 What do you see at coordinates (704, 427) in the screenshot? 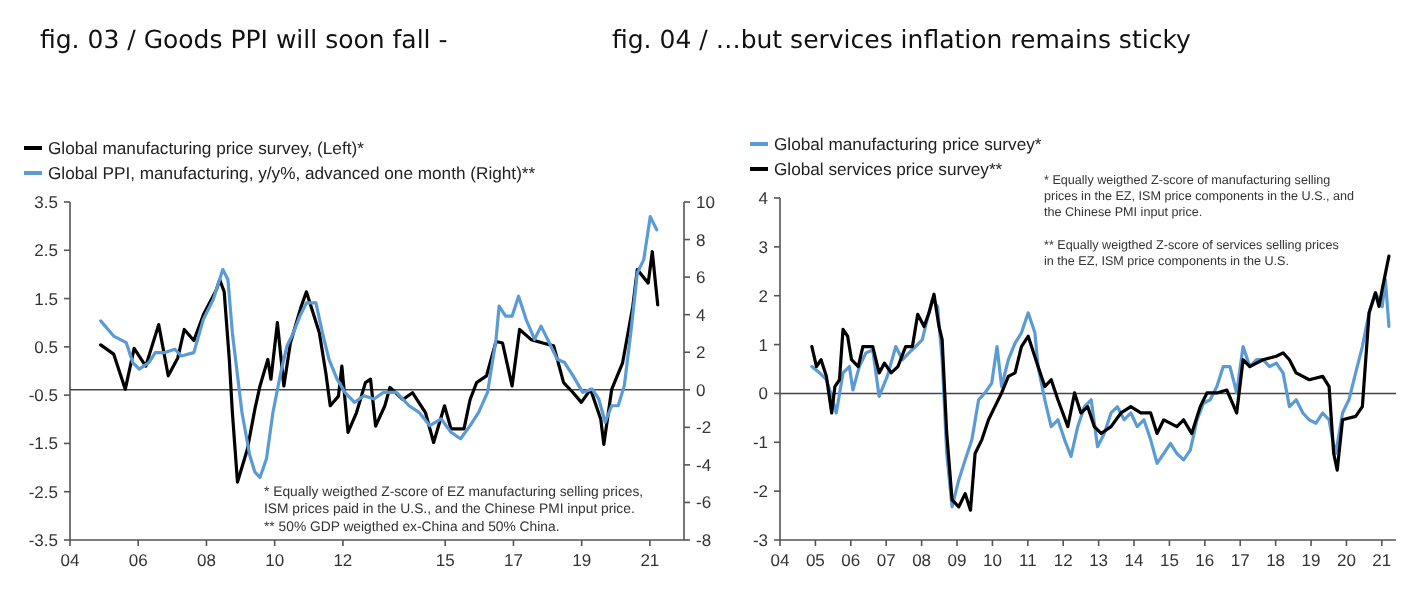
I see `y2-tick-label: -2` at bounding box center [704, 427].